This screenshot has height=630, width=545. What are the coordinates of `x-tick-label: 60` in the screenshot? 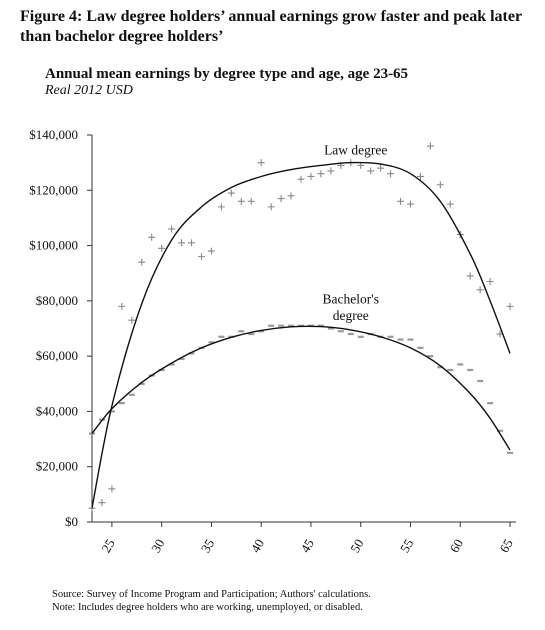 It's located at (456, 545).